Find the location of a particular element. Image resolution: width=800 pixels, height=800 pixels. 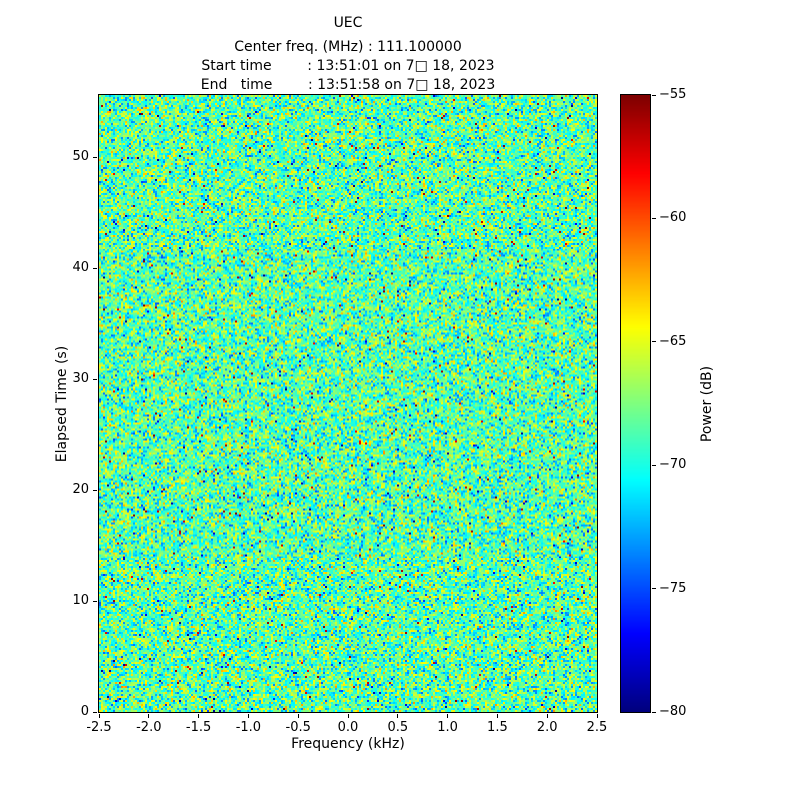

y-tick-label: 50 is located at coordinates (80, 157).